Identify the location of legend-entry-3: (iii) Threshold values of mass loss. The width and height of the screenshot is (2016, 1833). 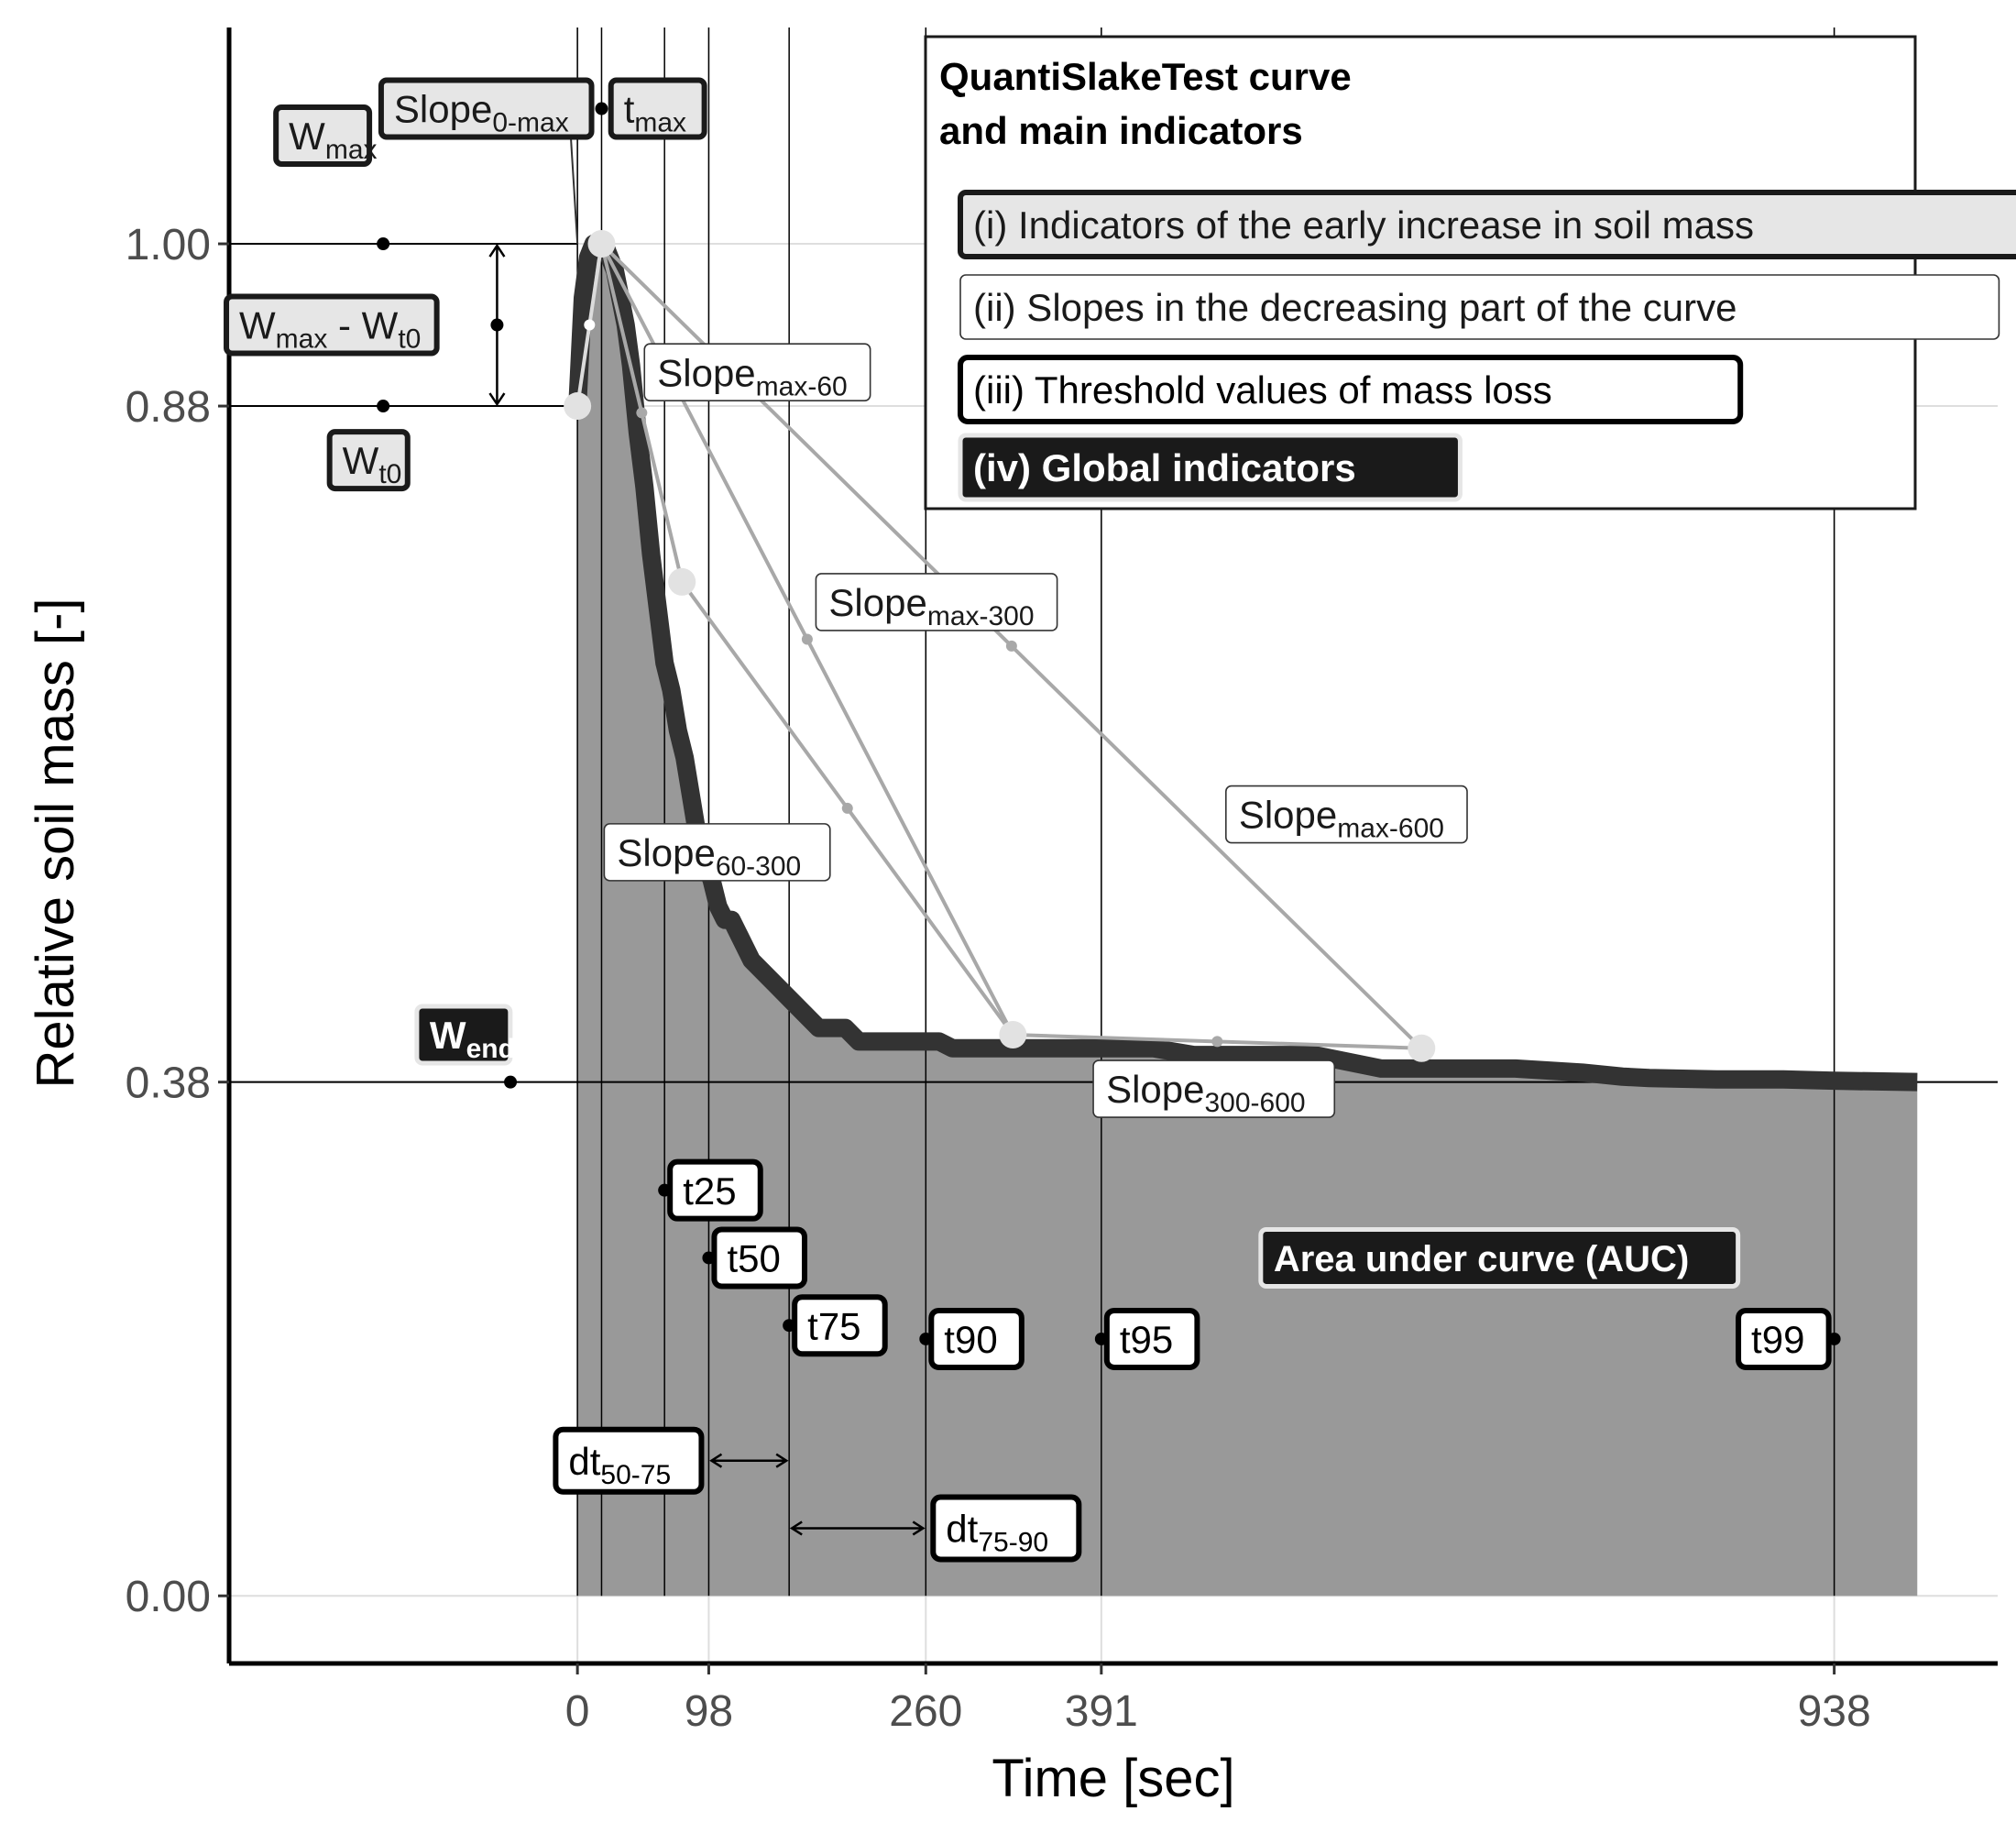
(1262, 390).